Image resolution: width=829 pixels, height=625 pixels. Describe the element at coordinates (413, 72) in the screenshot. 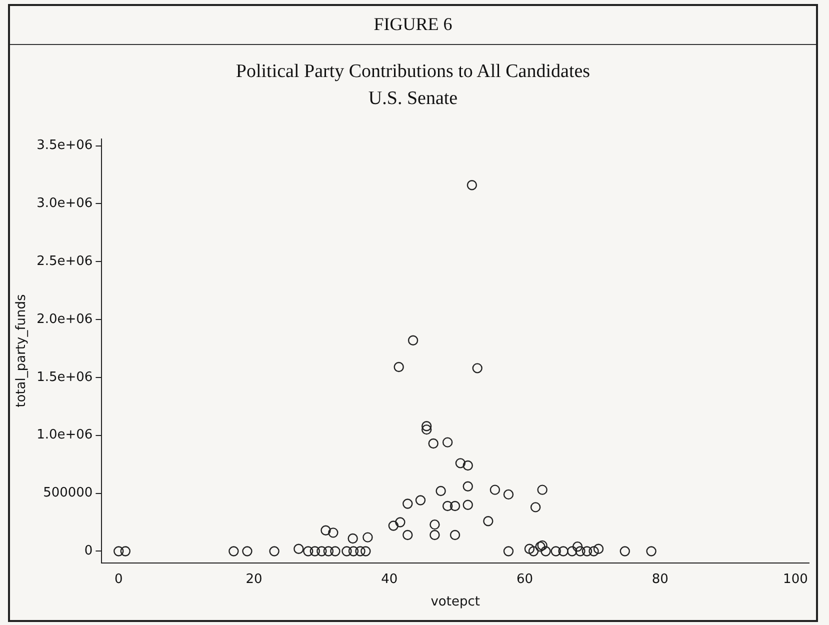

I see `chart-title: Political Party Contributions to All Candidates` at that location.